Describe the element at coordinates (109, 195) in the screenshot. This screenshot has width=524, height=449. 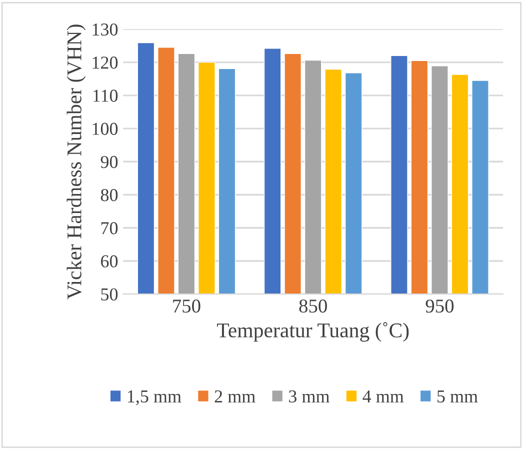
I see `y-tick-label: 80` at that location.